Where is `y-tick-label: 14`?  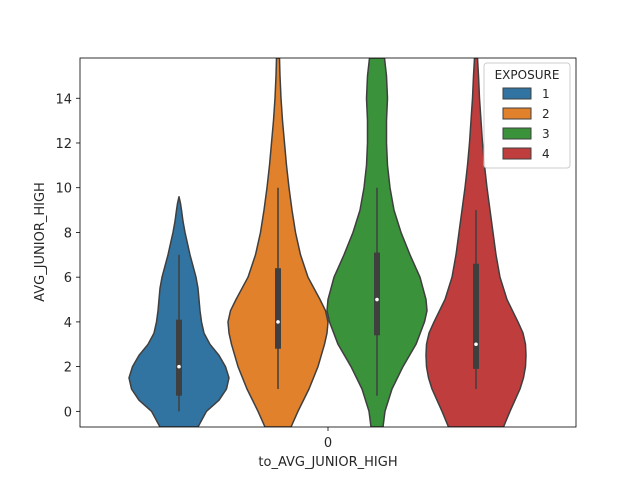
y-tick-label: 14 is located at coordinates (63, 99).